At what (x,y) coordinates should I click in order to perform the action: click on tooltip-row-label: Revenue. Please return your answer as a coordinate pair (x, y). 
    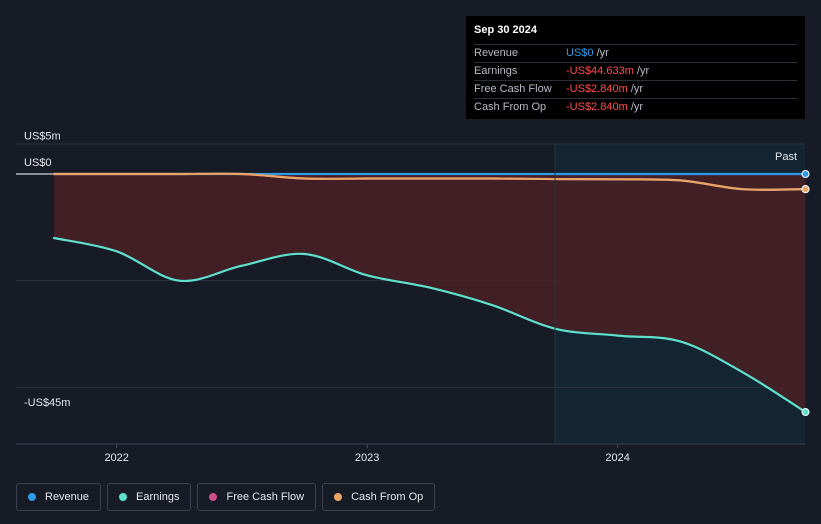
    Looking at the image, I should click on (496, 53).